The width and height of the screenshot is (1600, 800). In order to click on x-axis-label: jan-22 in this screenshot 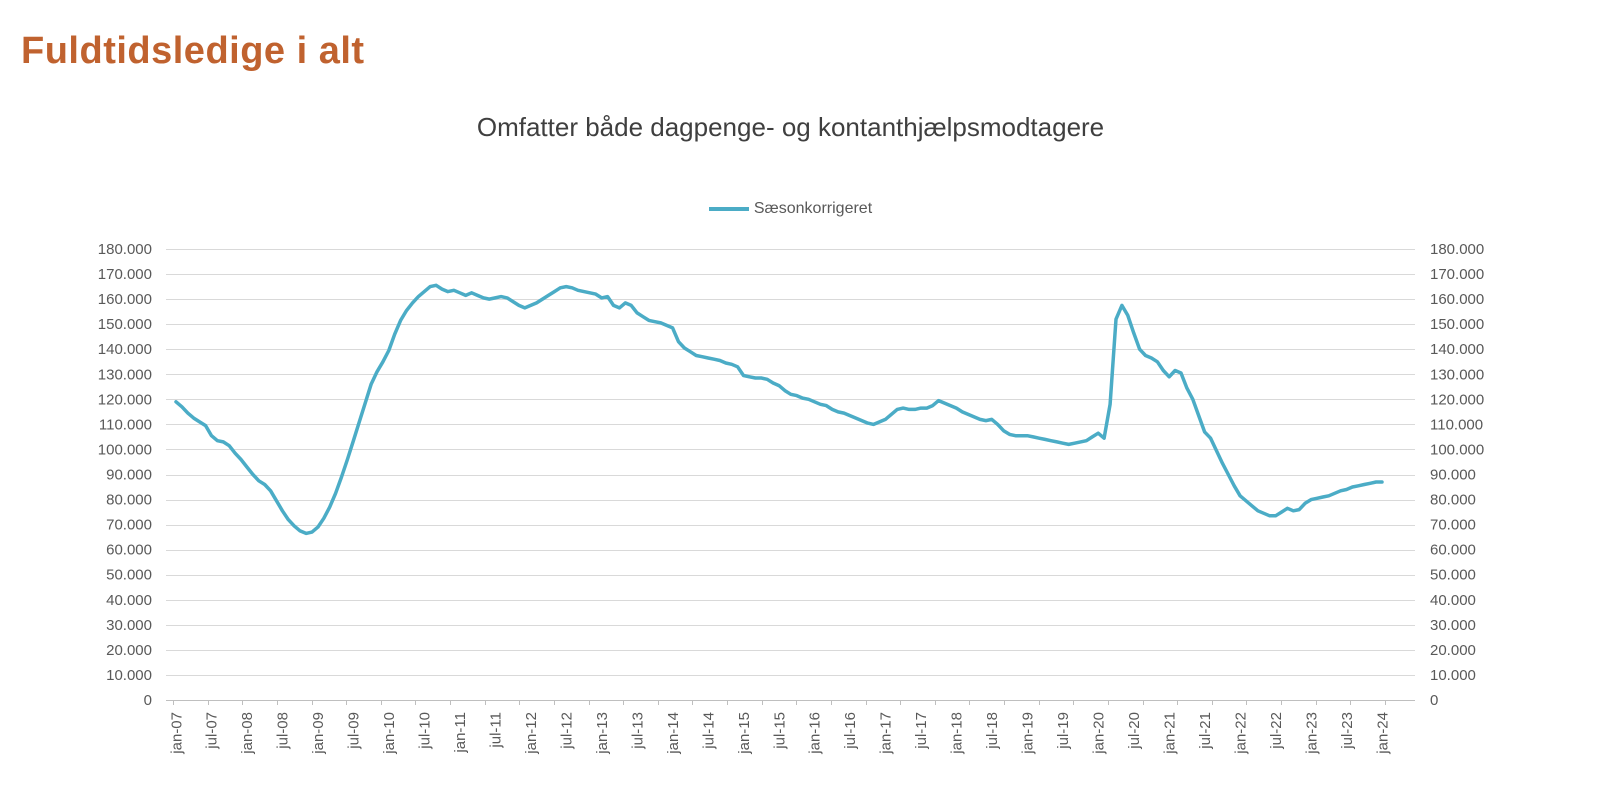, I will do `click(1240, 733)`.